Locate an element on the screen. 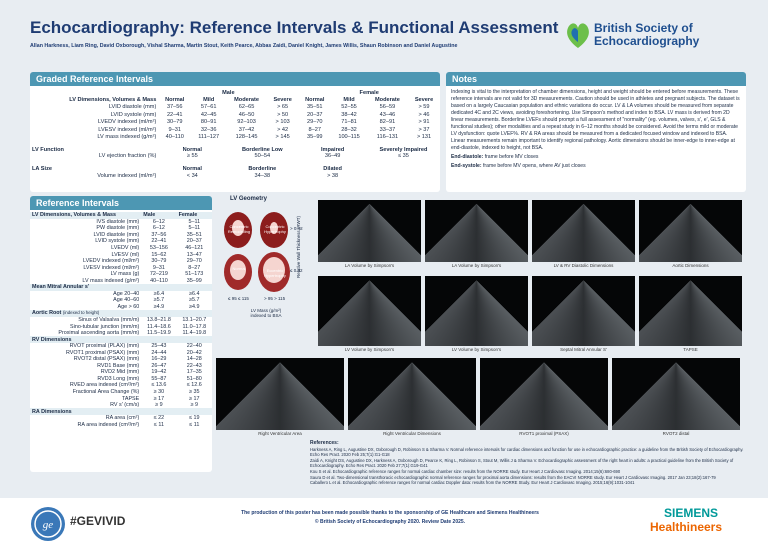 The height and width of the screenshot is (549, 768). row: LV mass (g) 72–219 51–173 is located at coordinates (121, 274).